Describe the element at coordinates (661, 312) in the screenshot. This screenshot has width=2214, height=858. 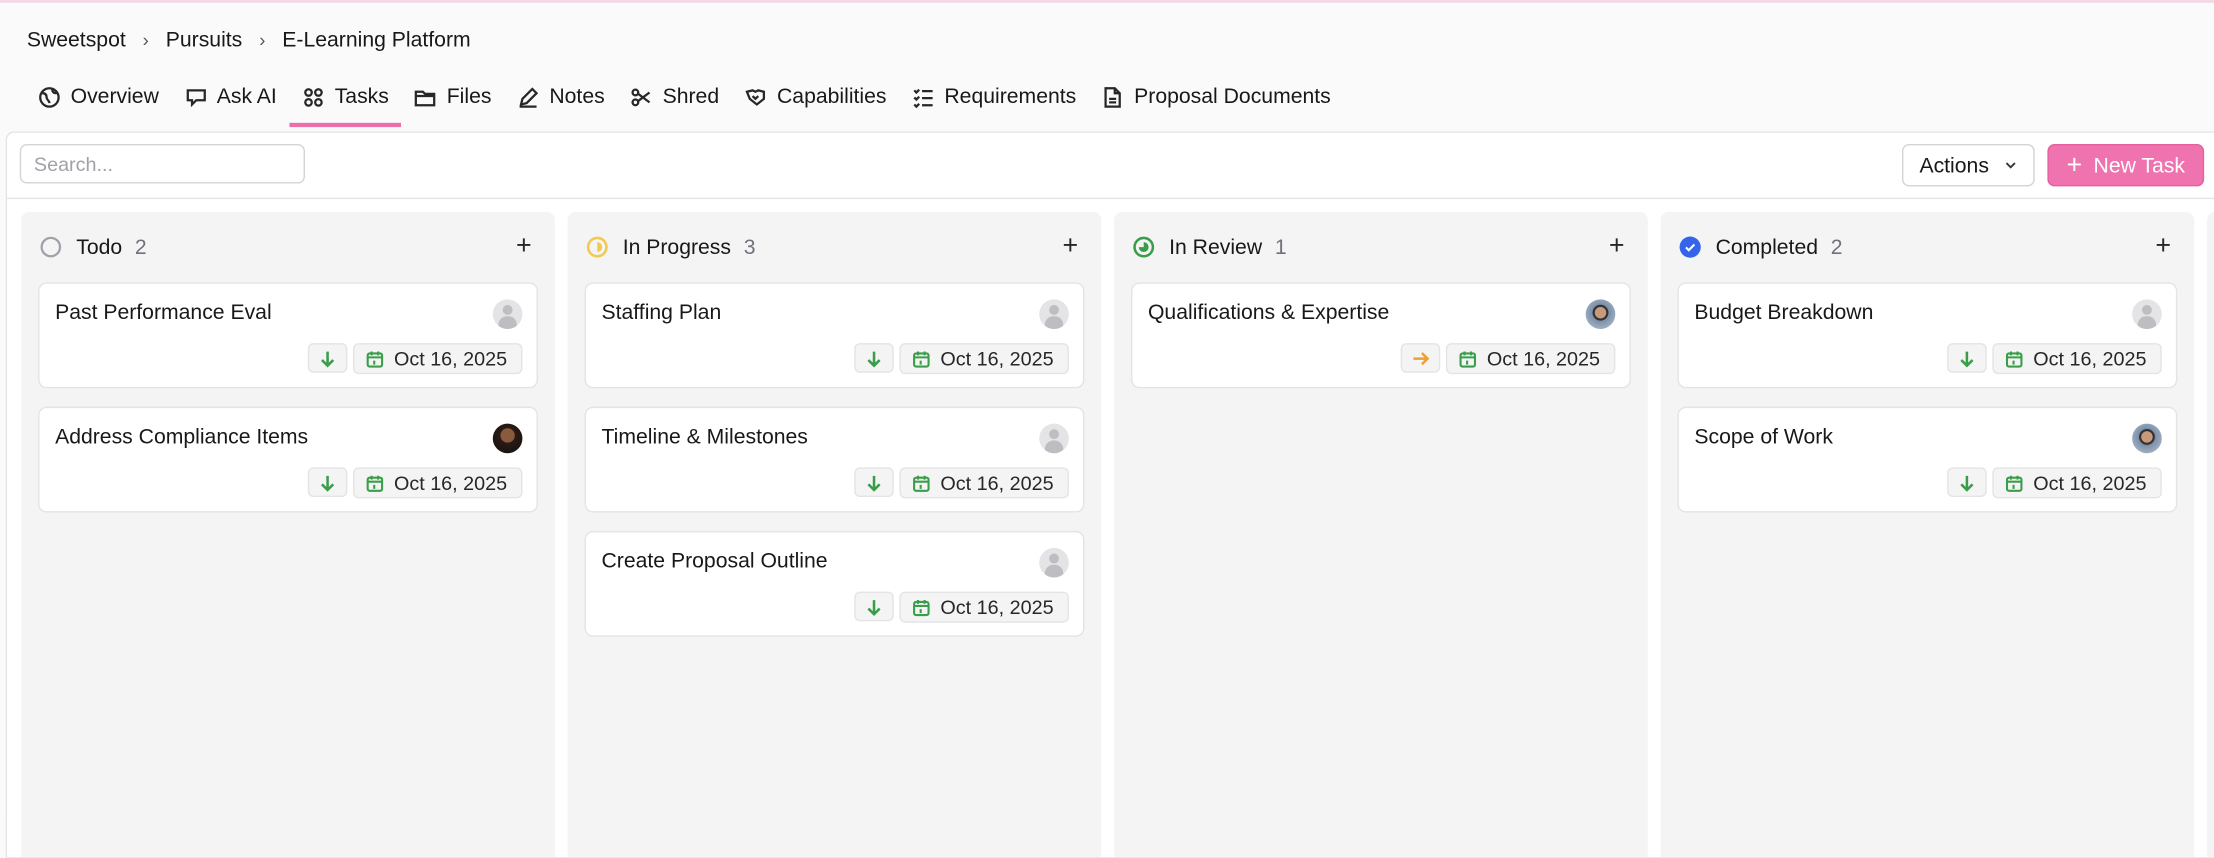
I see `task-title: Staffing Plan` at that location.